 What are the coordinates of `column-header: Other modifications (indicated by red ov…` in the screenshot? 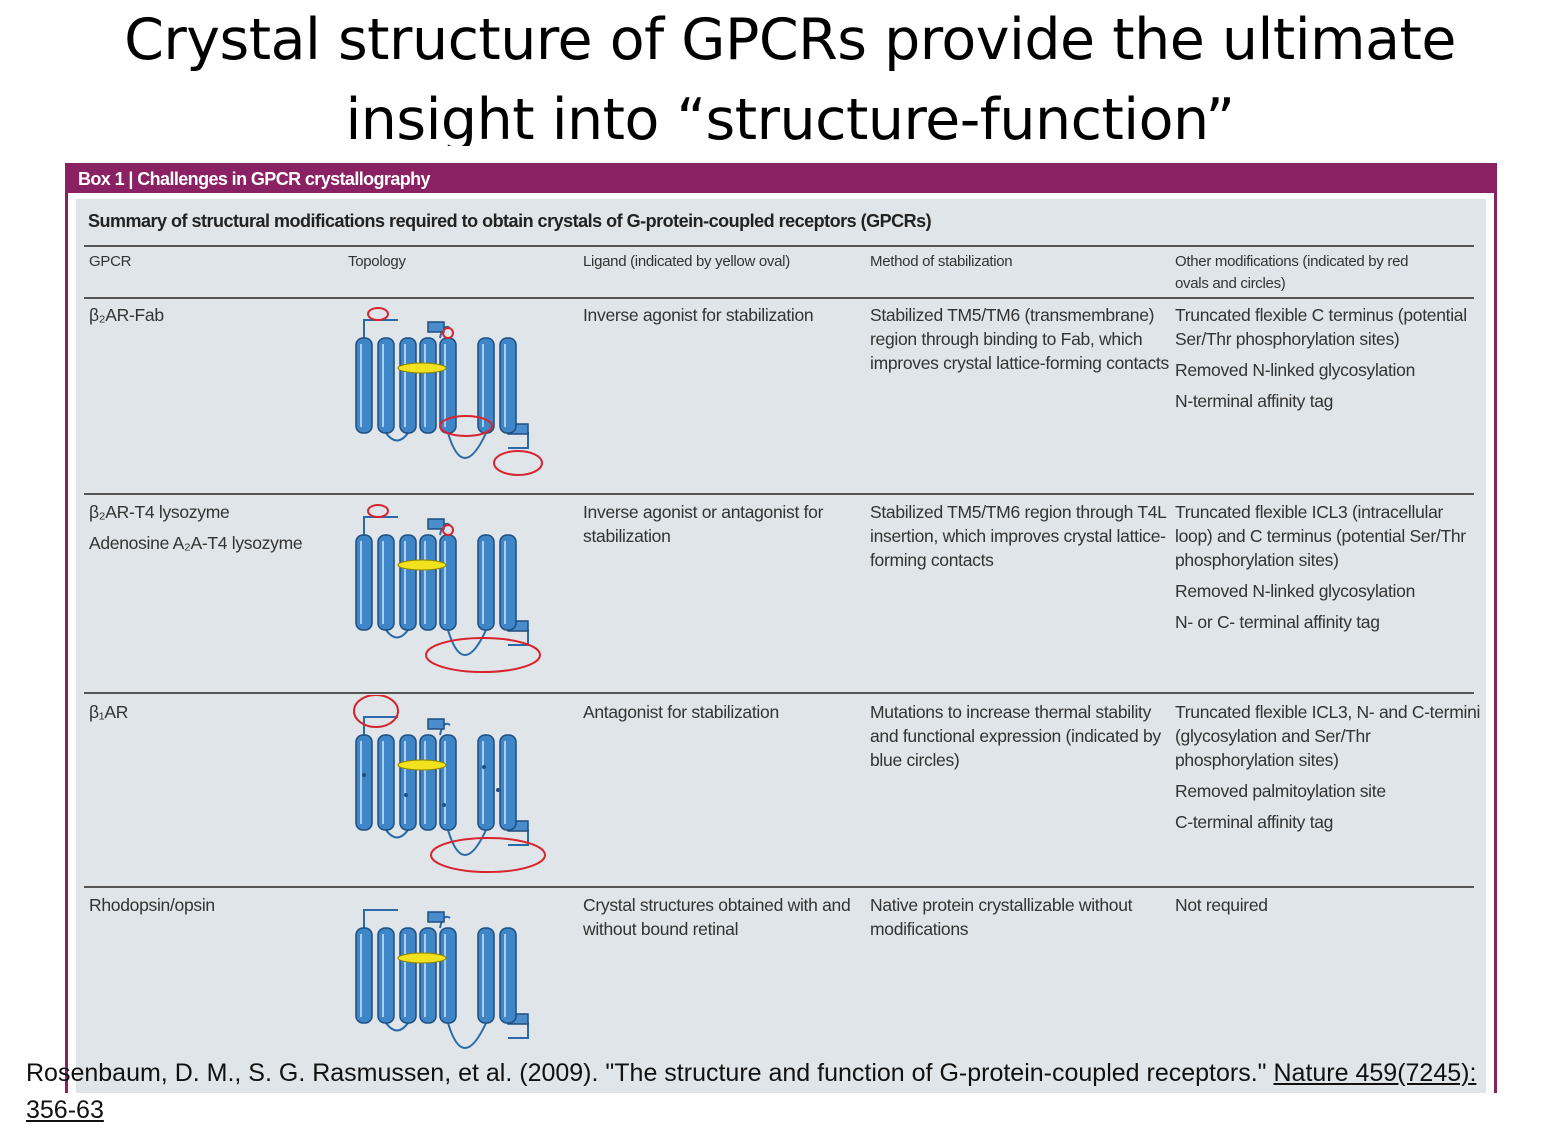 It's located at (1292, 272).